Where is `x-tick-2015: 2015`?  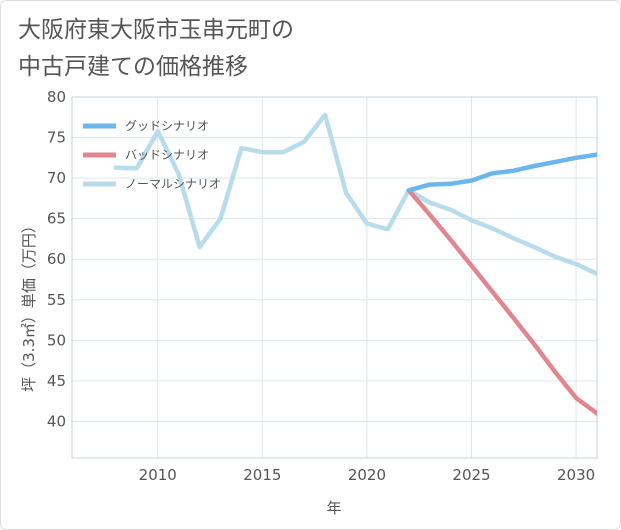 x-tick-2015: 2015 is located at coordinates (262, 475).